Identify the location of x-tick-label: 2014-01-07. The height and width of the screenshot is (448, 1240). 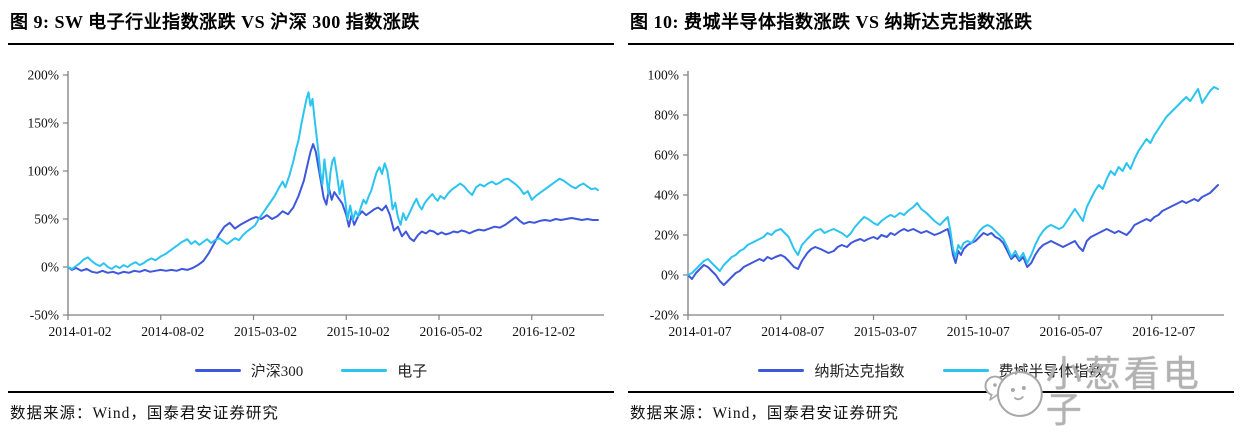
(700, 331).